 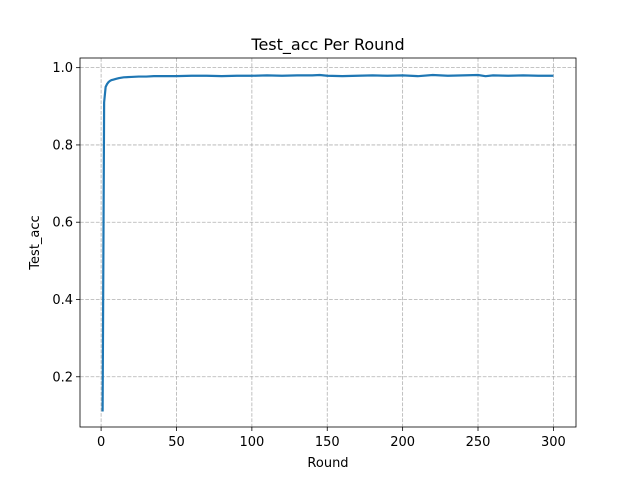 I want to click on y-tick-label: 1.0, so click(x=62, y=68).